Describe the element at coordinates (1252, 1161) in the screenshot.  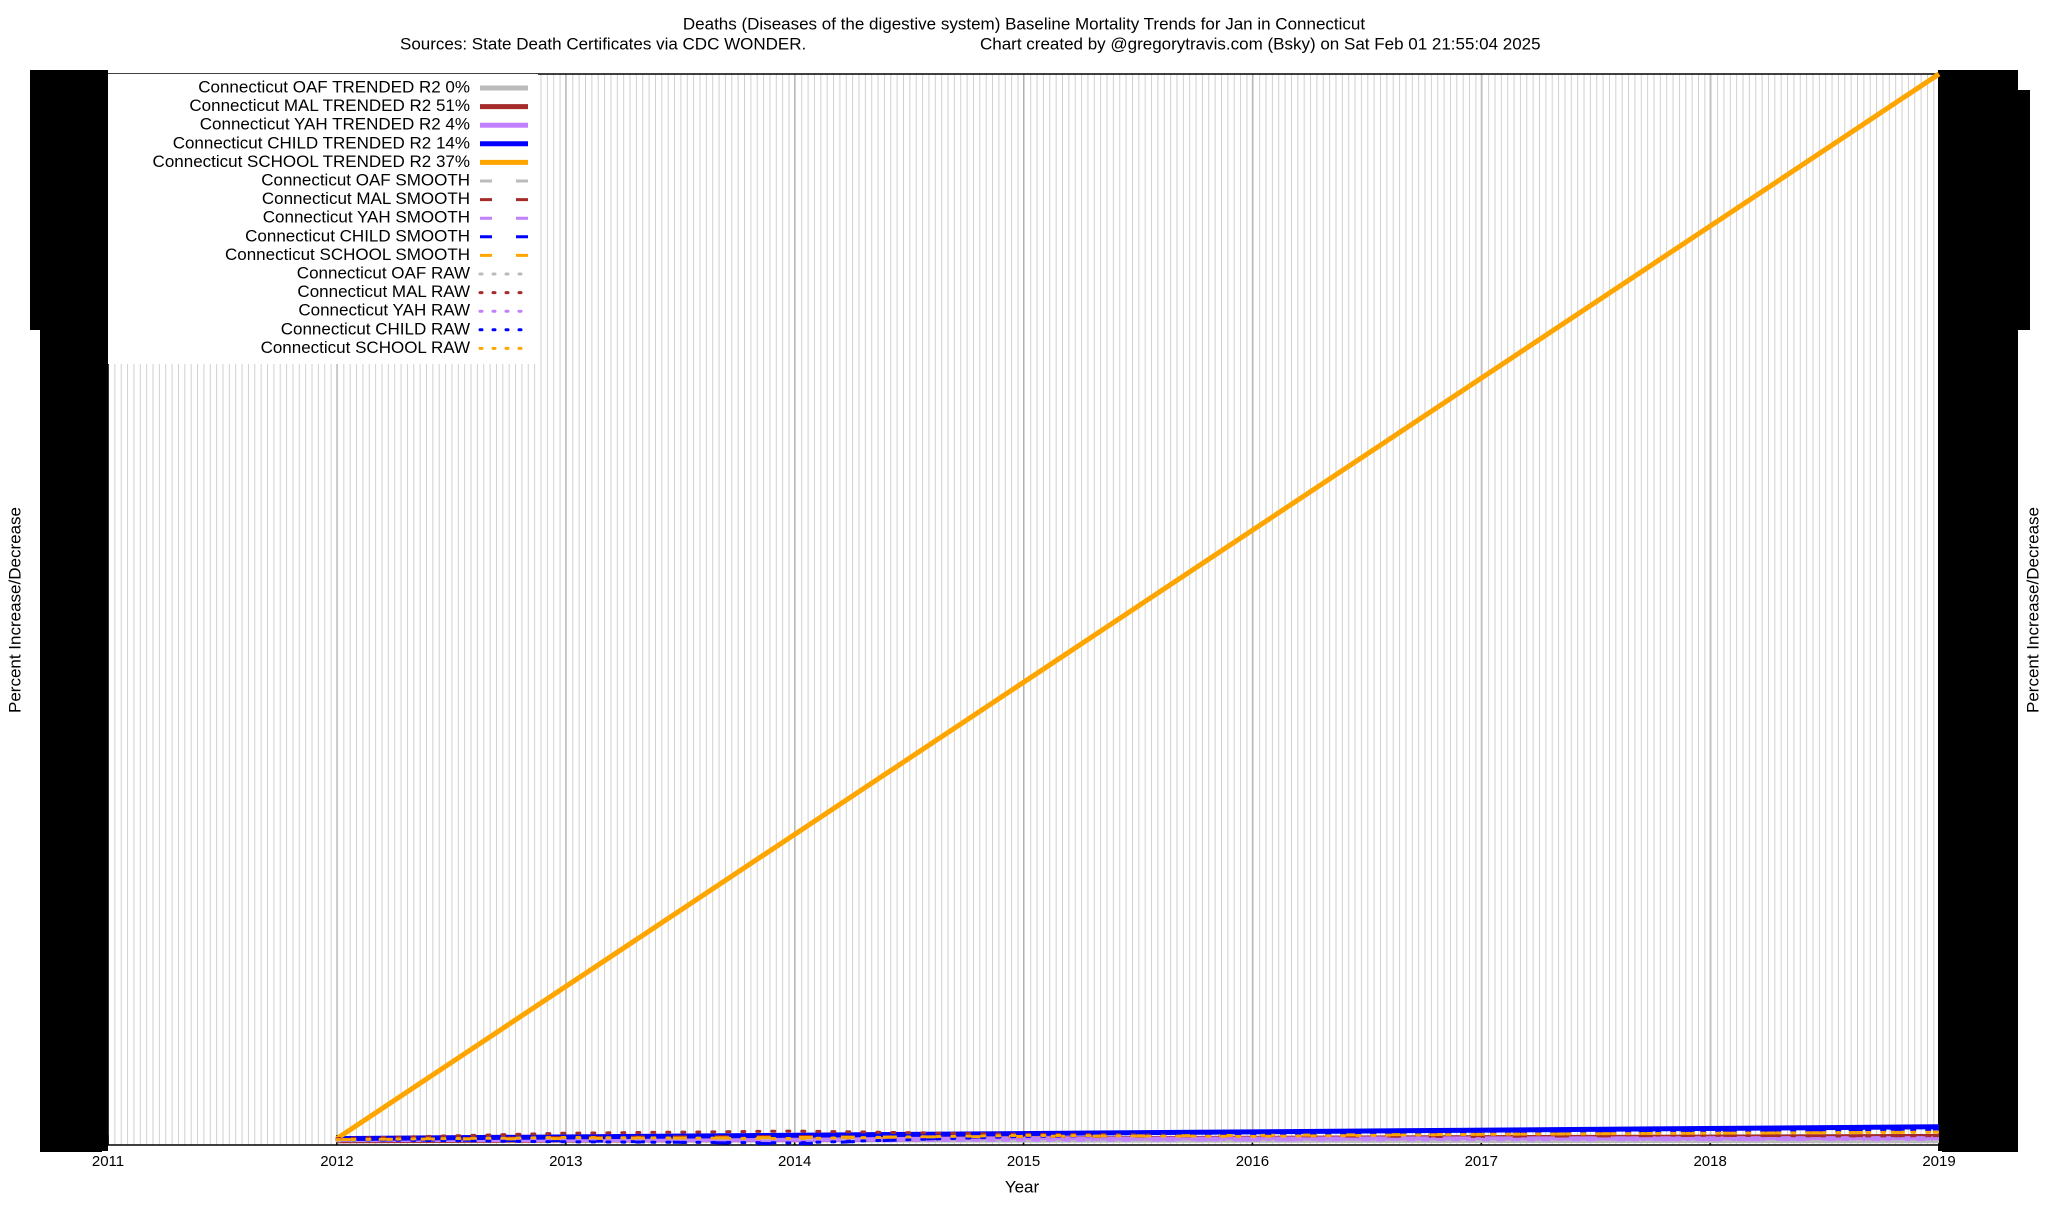
I see `x-tick-label: 2016` at that location.